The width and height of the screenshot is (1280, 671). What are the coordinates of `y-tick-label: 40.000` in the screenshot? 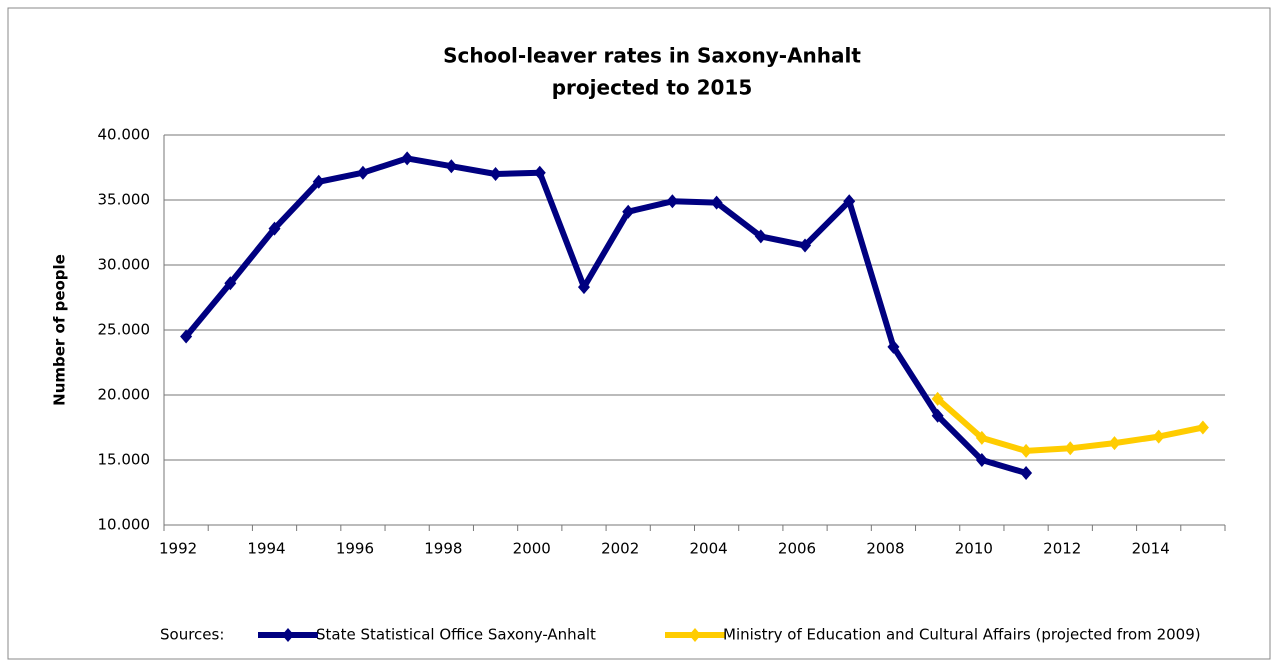 It's located at (124, 135).